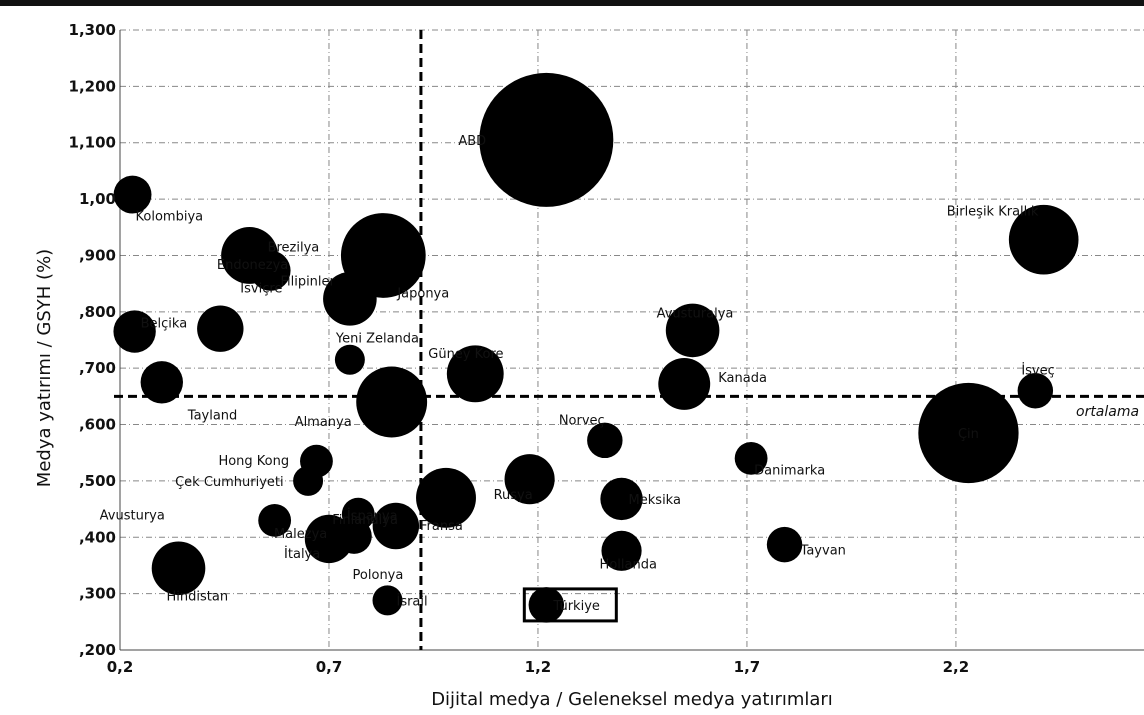 The width and height of the screenshot is (1144, 715). What do you see at coordinates (513, 495) in the screenshot?
I see `point-label: Rusya` at bounding box center [513, 495].